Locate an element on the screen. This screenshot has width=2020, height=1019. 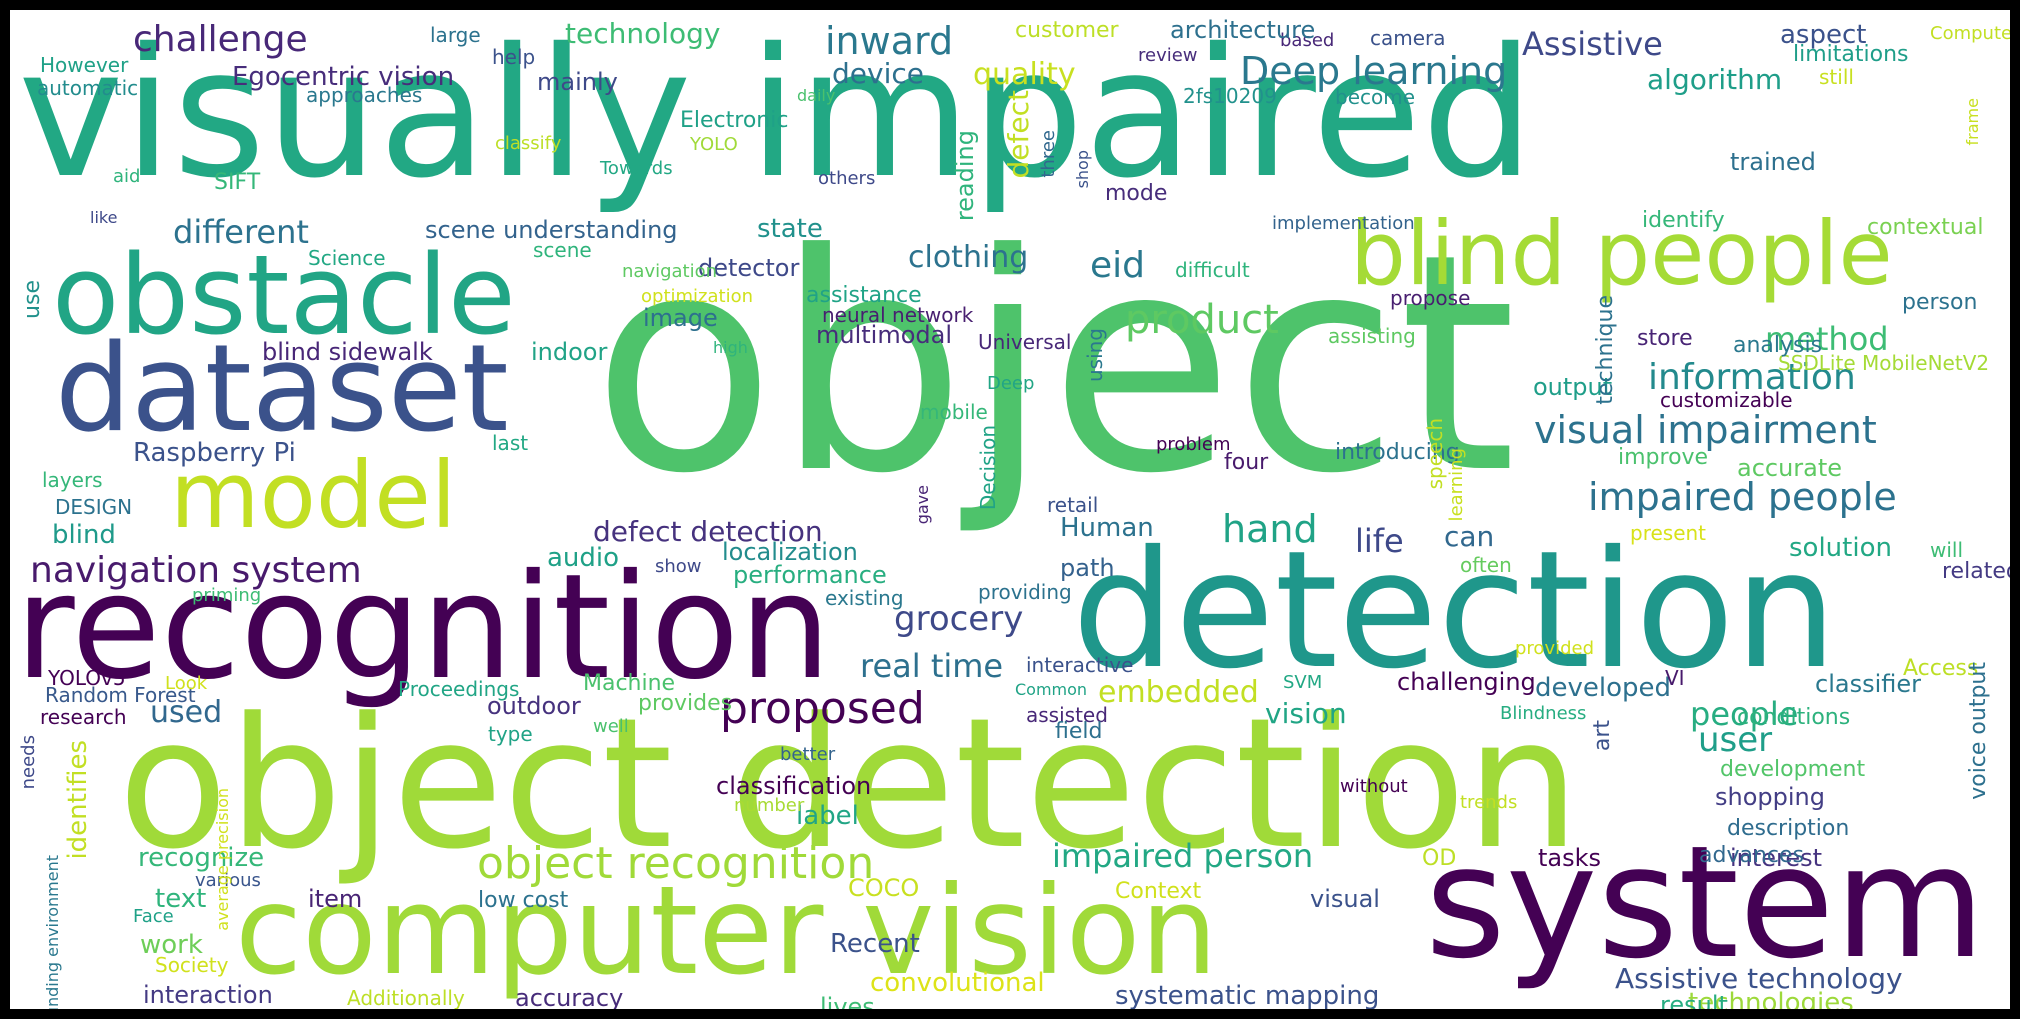
word-navigation: Science is located at coordinates (347, 258).